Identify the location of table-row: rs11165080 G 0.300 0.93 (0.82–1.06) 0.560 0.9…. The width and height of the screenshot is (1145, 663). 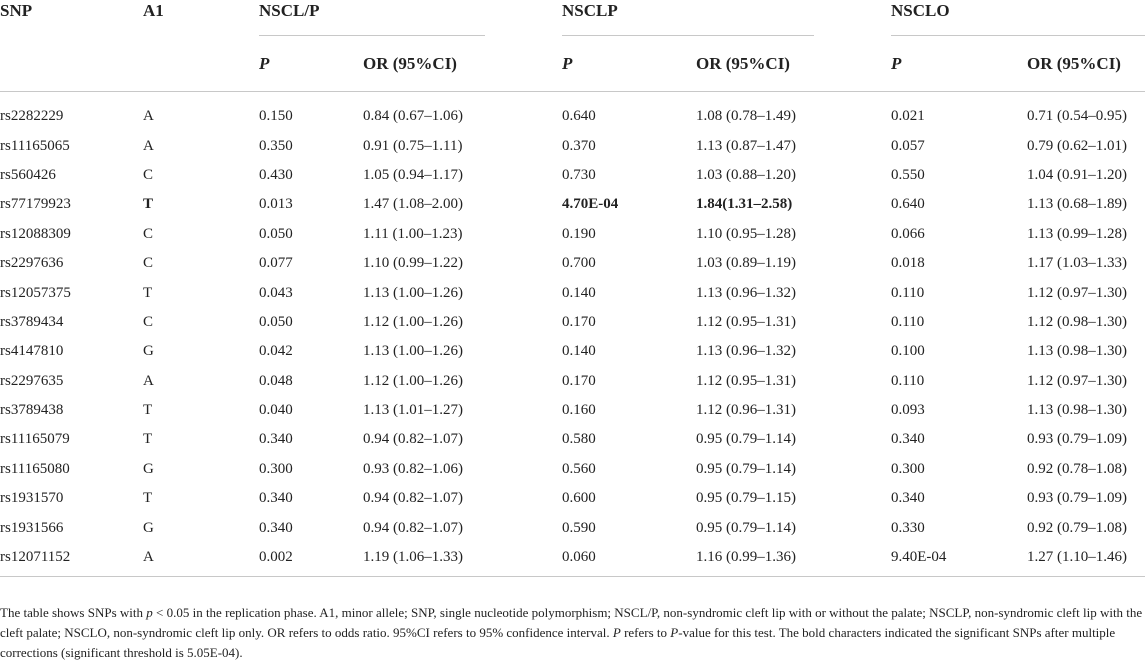
(572, 469).